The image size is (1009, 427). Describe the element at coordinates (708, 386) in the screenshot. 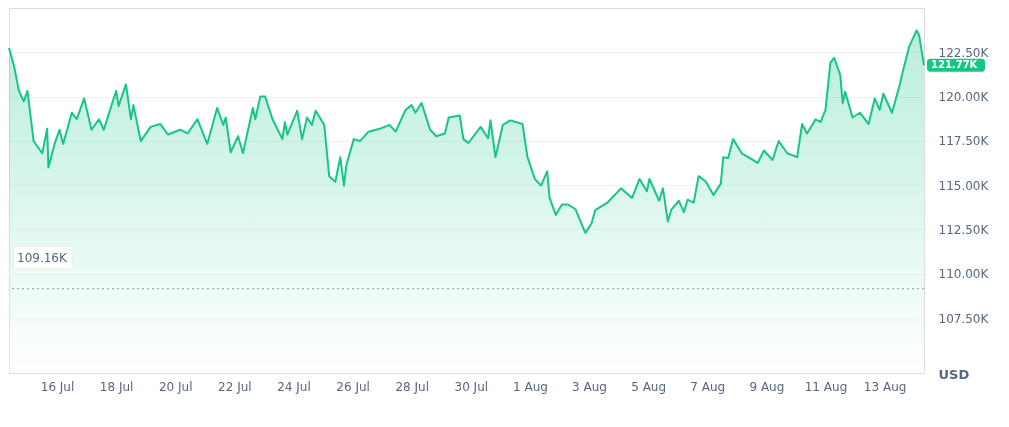

I see `x-tick-label: 7 Aug` at that location.